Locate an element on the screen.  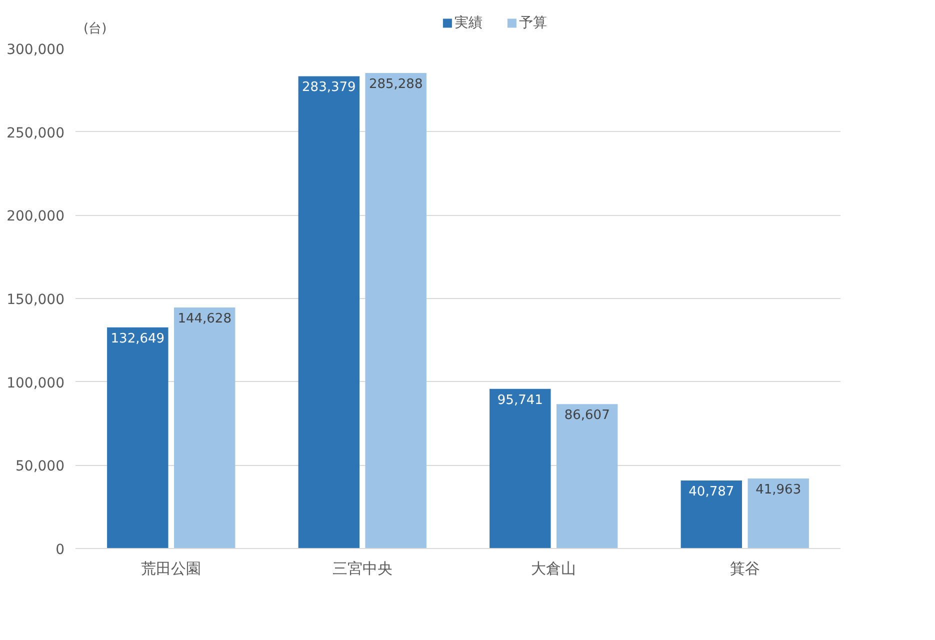
legend-label: 予算 is located at coordinates (532, 23).